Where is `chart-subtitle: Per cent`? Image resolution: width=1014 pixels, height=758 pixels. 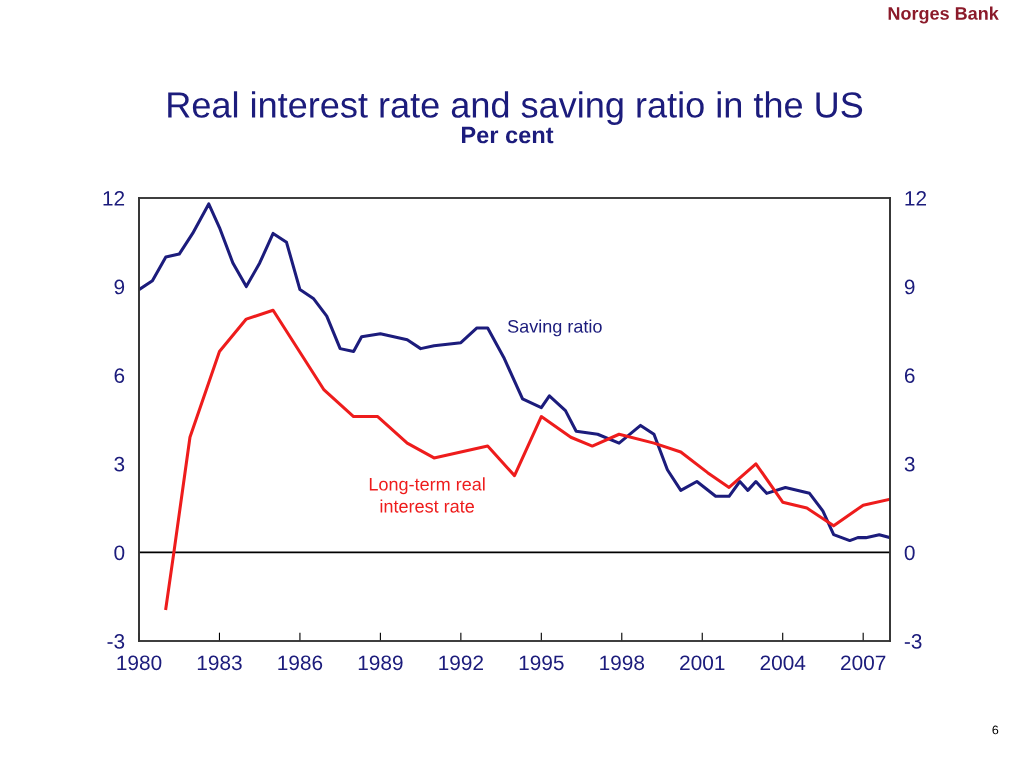
chart-subtitle: Per cent is located at coordinates (507, 135).